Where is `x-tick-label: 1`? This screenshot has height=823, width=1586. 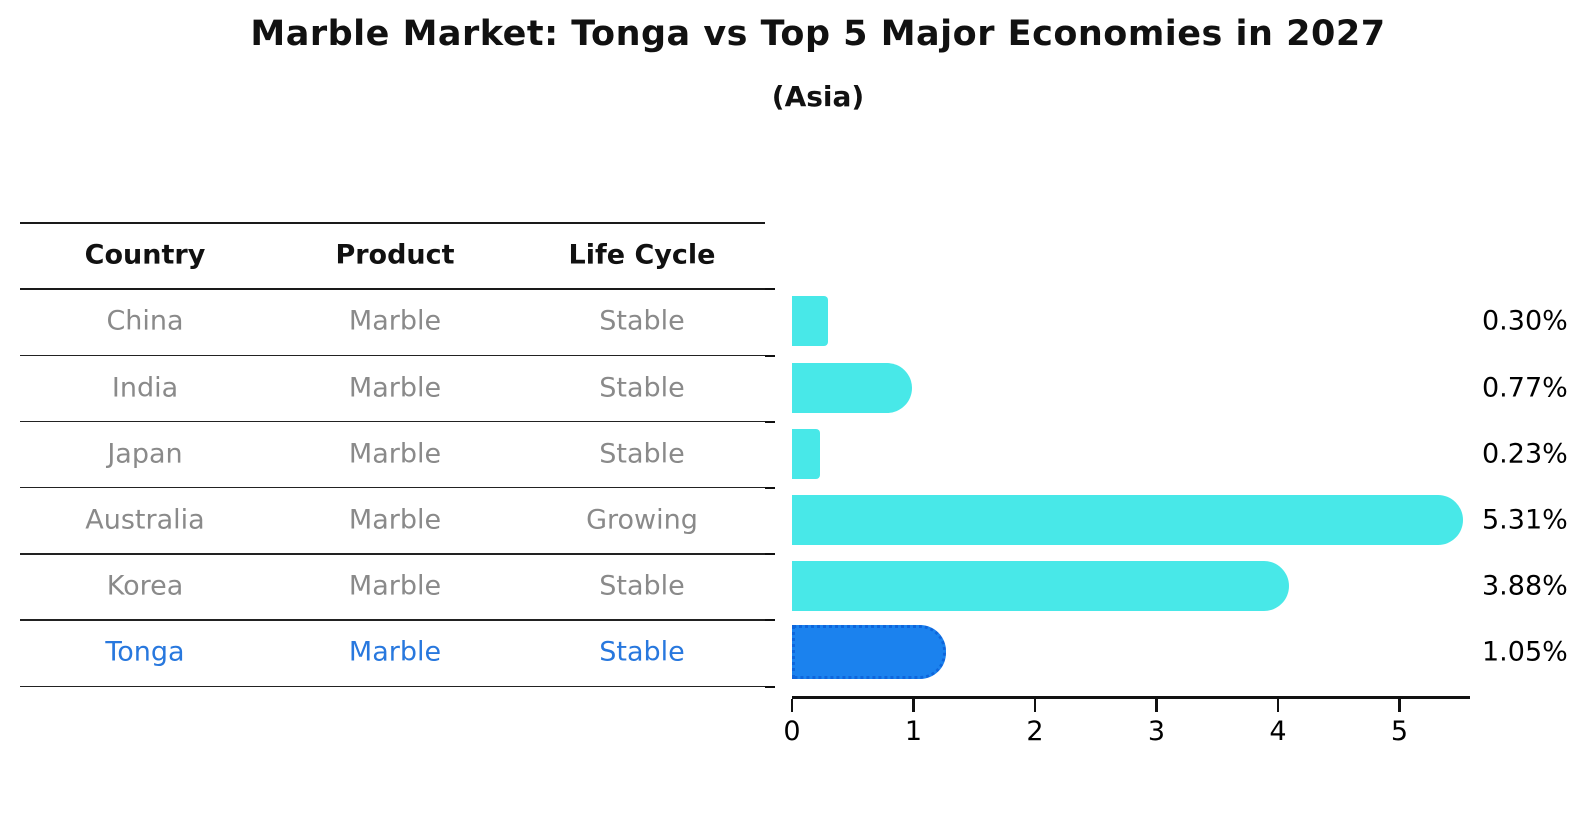
x-tick-label: 1 is located at coordinates (913, 731).